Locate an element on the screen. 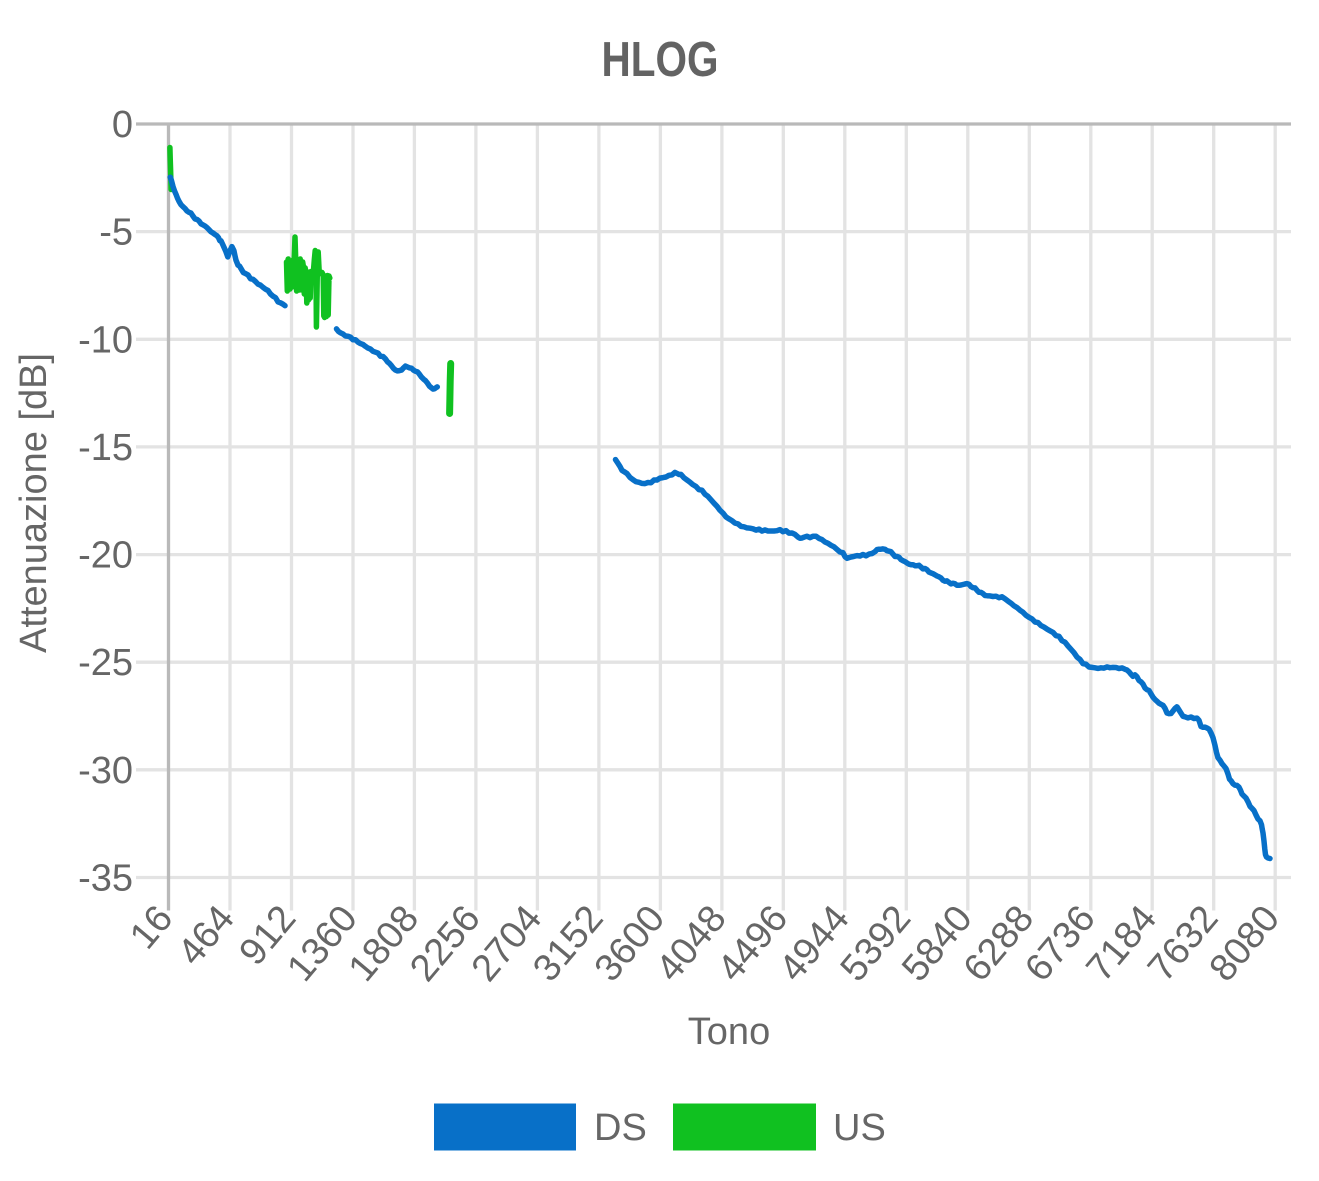 Image resolution: width=1319 pixels, height=1181 pixels. svg-text: 0 is located at coordinates (122, 125).